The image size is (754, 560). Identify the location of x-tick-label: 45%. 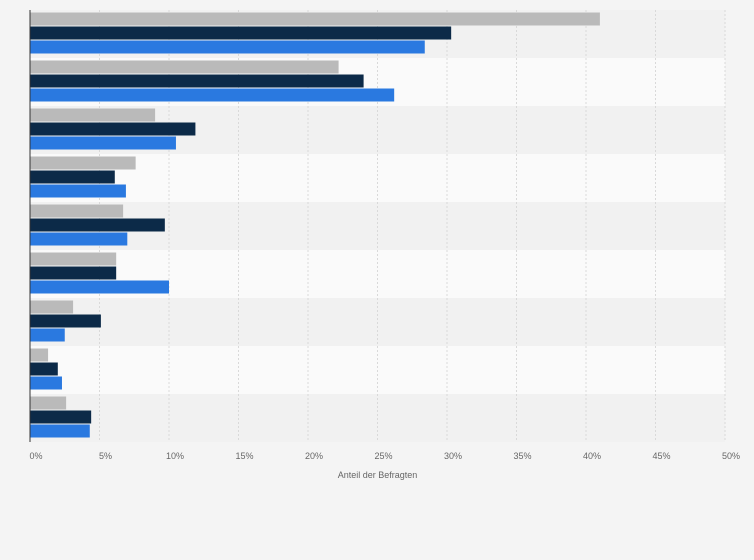
(661, 456).